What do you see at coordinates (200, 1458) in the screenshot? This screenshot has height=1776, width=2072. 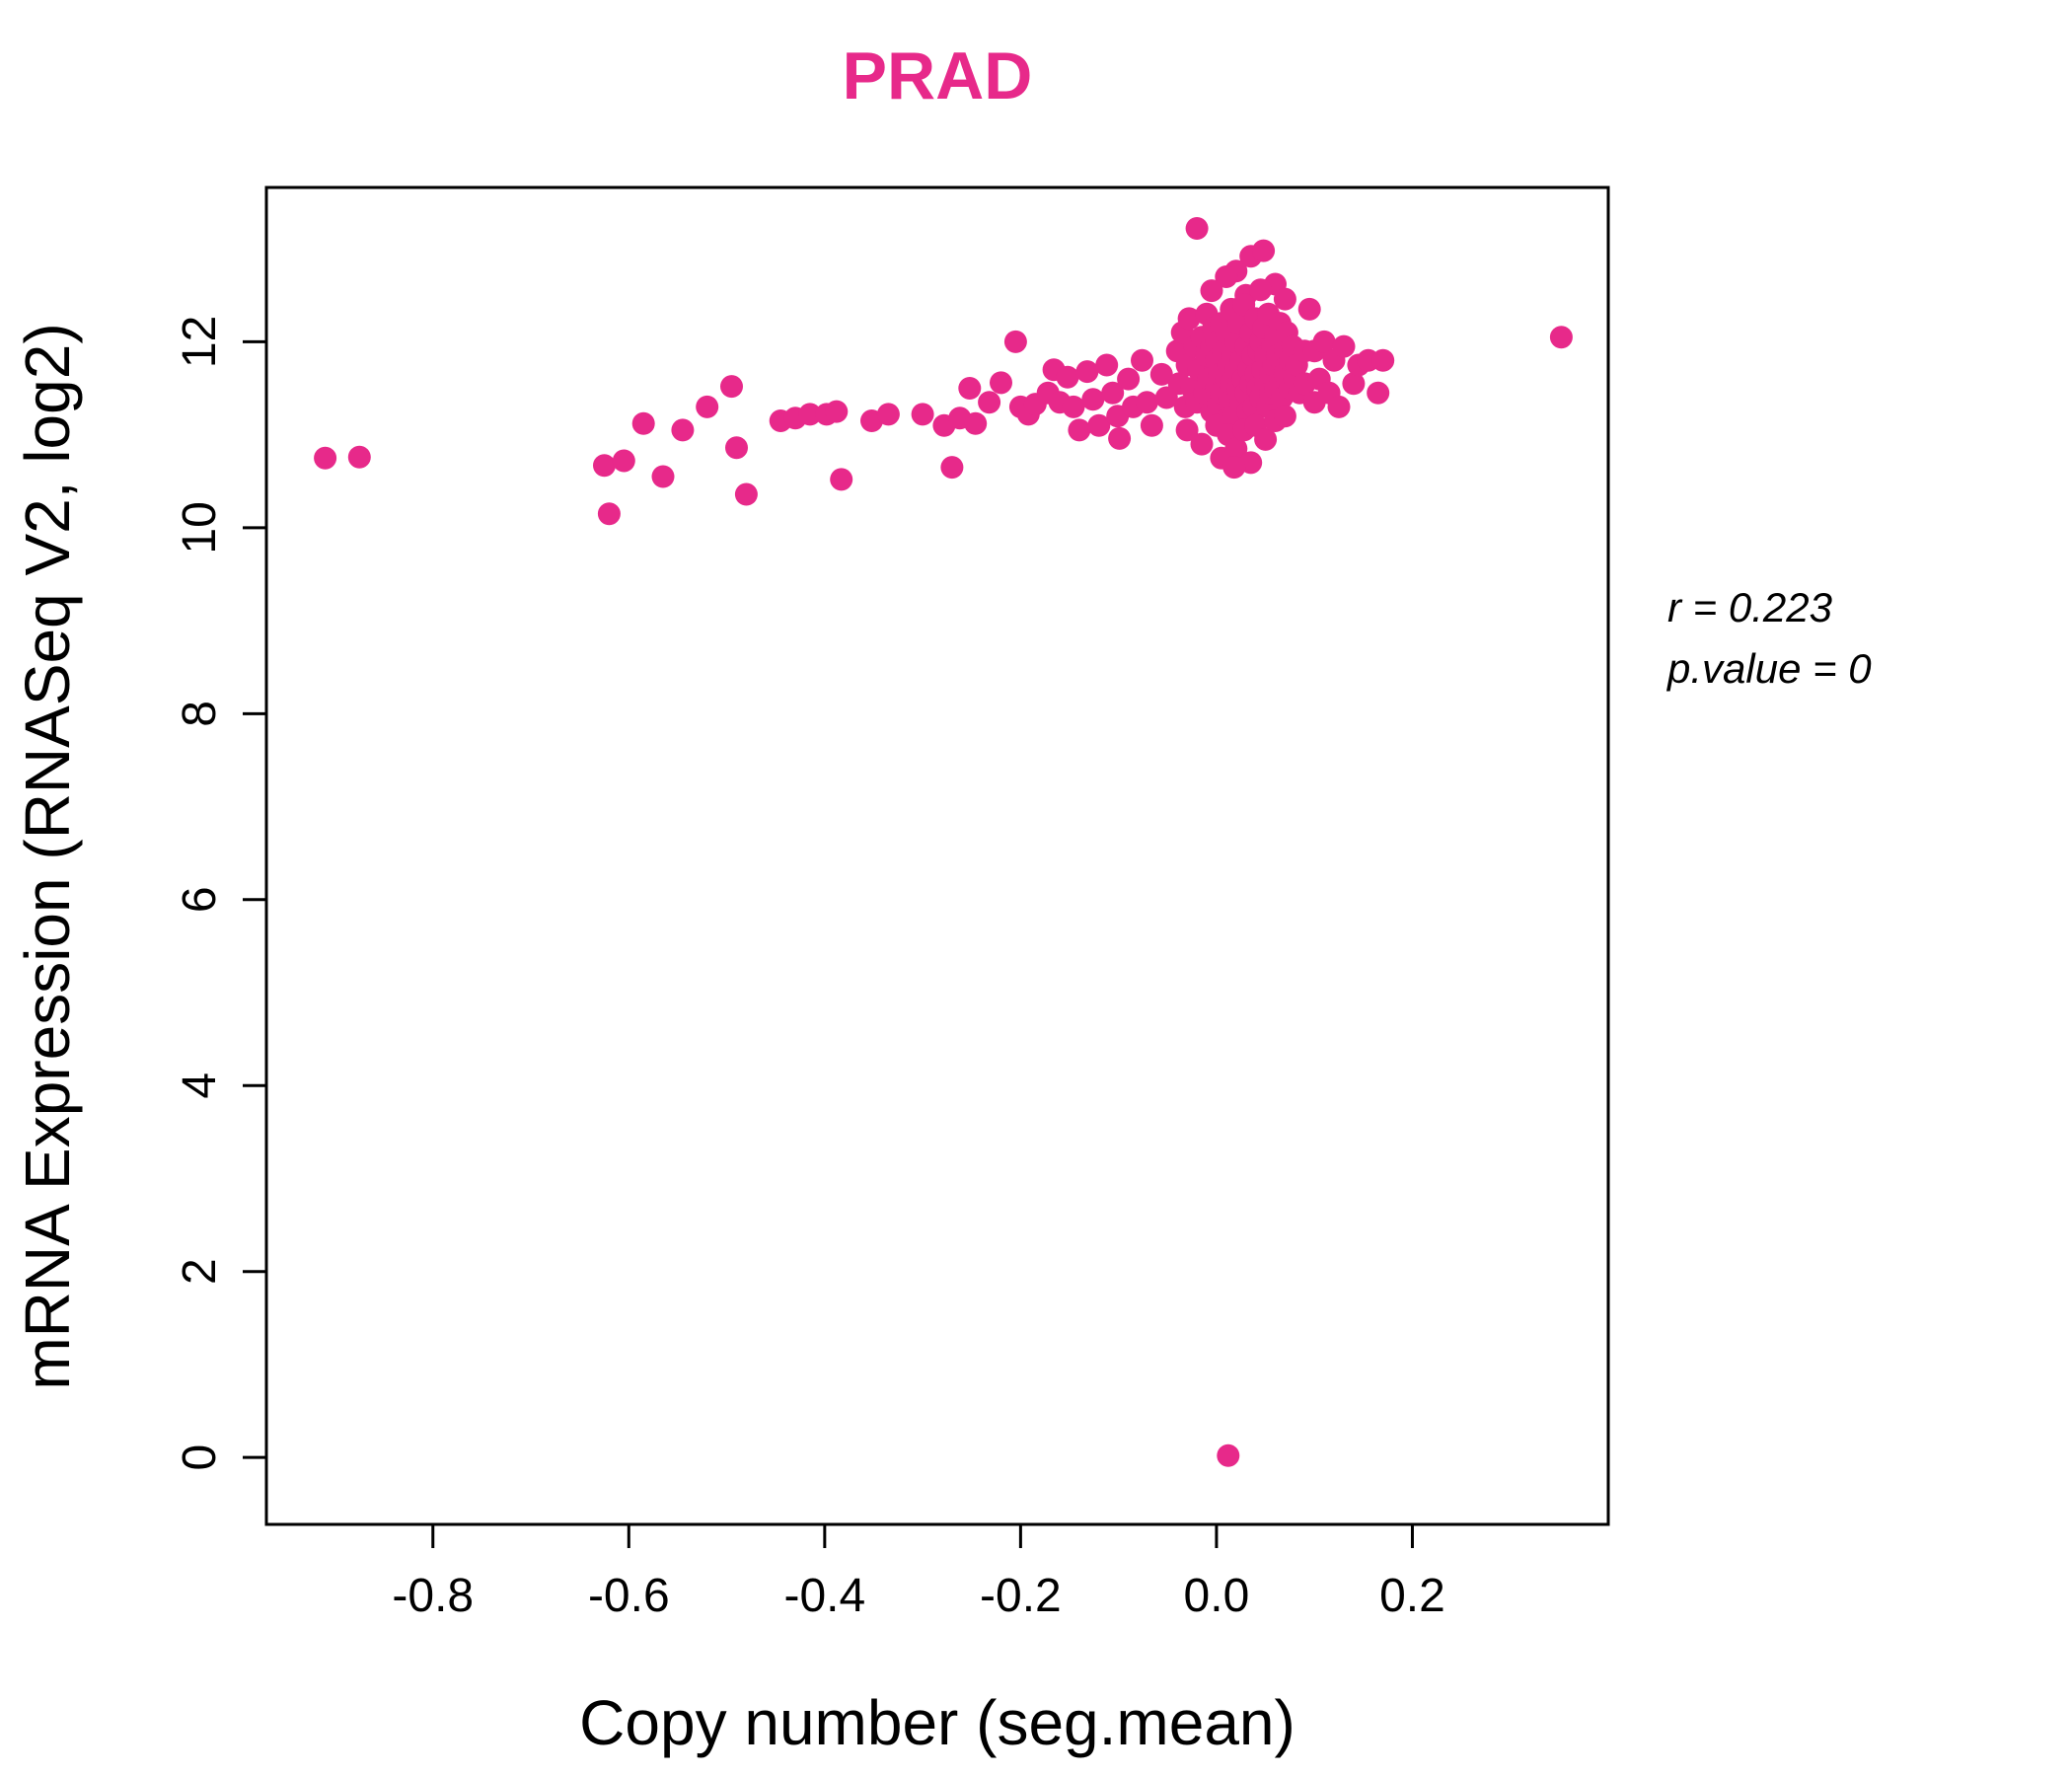 I see `y-tick-label: 0` at bounding box center [200, 1458].